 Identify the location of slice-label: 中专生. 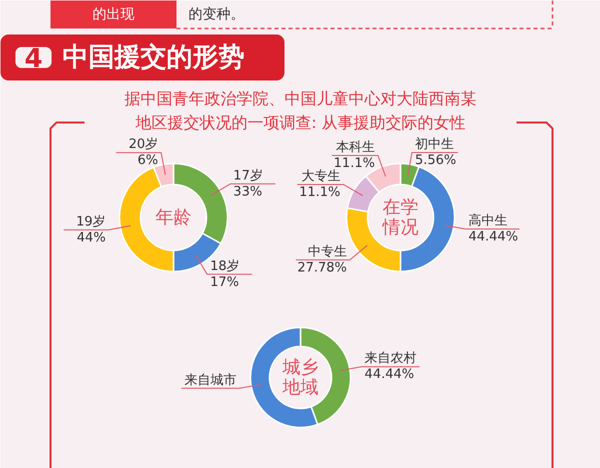
(327, 252).